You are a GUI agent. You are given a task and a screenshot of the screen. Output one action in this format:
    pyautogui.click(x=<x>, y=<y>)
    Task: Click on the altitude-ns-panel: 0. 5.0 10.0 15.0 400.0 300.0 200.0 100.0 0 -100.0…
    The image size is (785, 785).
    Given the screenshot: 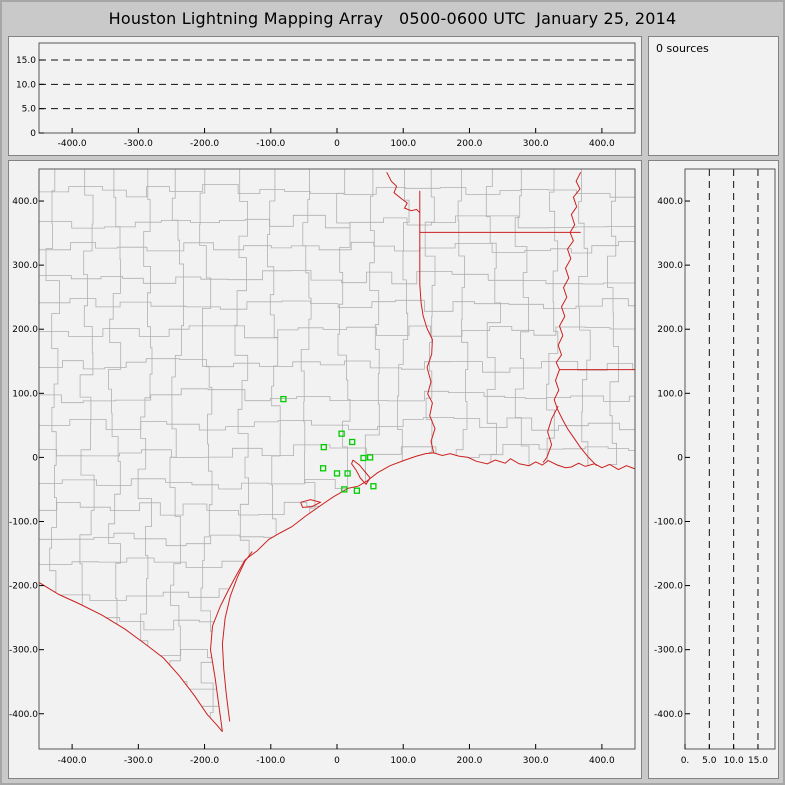 What is the action you would take?
    pyautogui.click(x=713, y=469)
    